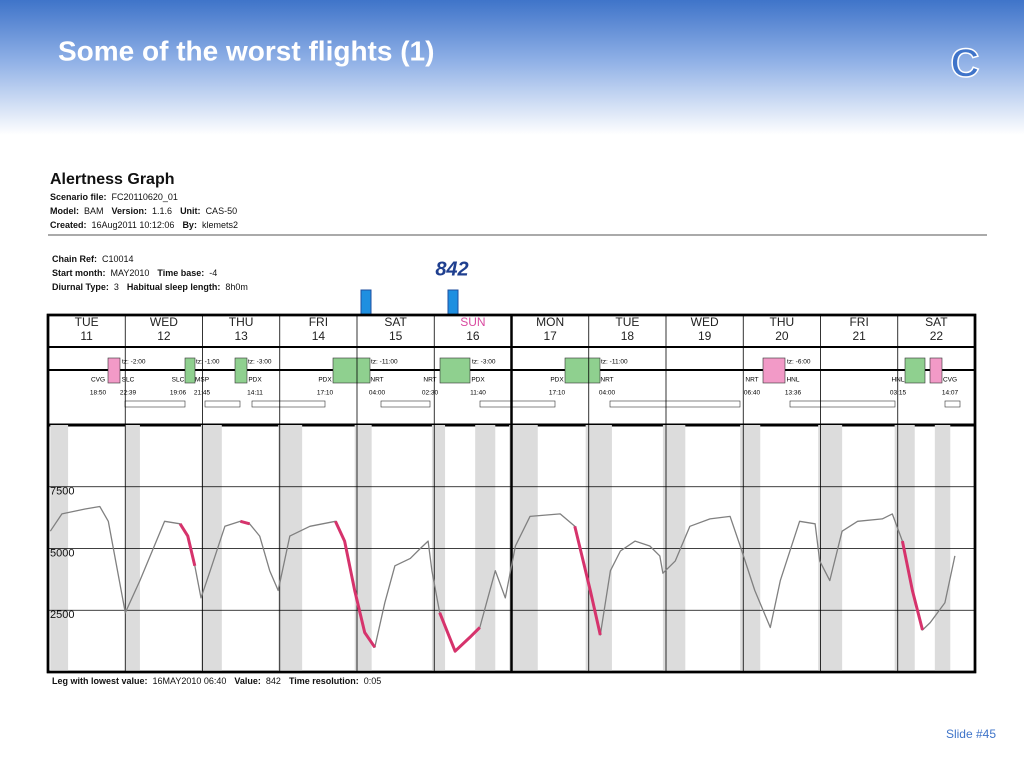 The image size is (1024, 768). What do you see at coordinates (180, 273) in the screenshot?
I see `info-label: Time base:` at bounding box center [180, 273].